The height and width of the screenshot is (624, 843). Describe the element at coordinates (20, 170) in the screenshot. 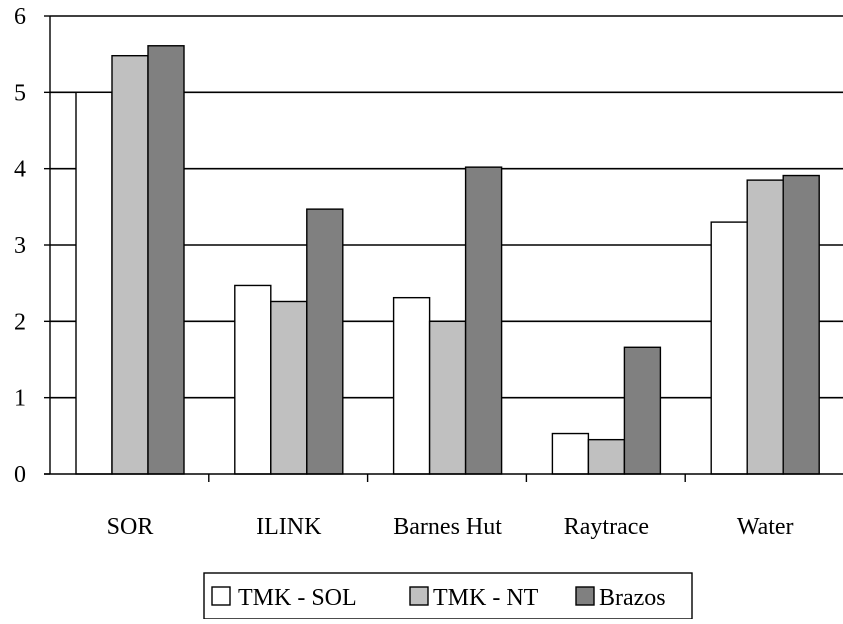

I see `y-tick-label: 4` at that location.